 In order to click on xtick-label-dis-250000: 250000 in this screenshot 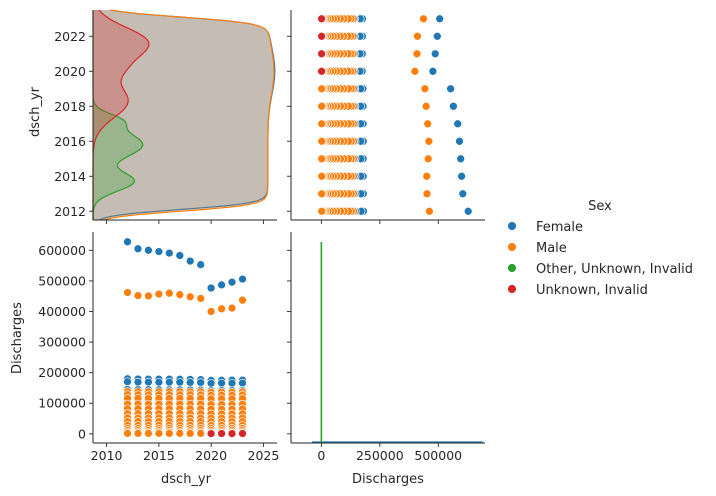, I will do `click(380, 455)`.